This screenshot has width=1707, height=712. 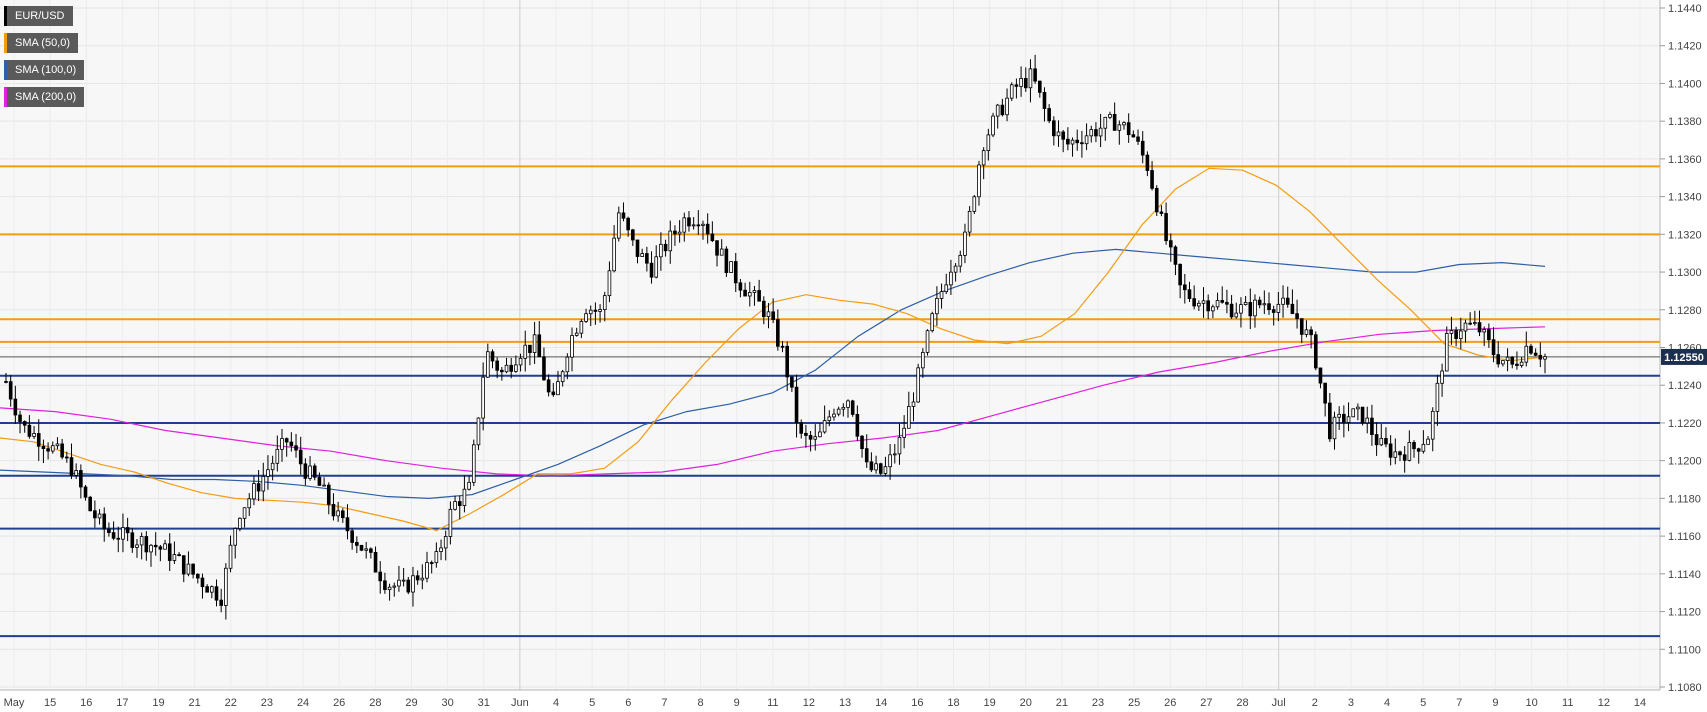 What do you see at coordinates (1685, 160) in the screenshot?
I see `y-tick-label: 1.1360` at bounding box center [1685, 160].